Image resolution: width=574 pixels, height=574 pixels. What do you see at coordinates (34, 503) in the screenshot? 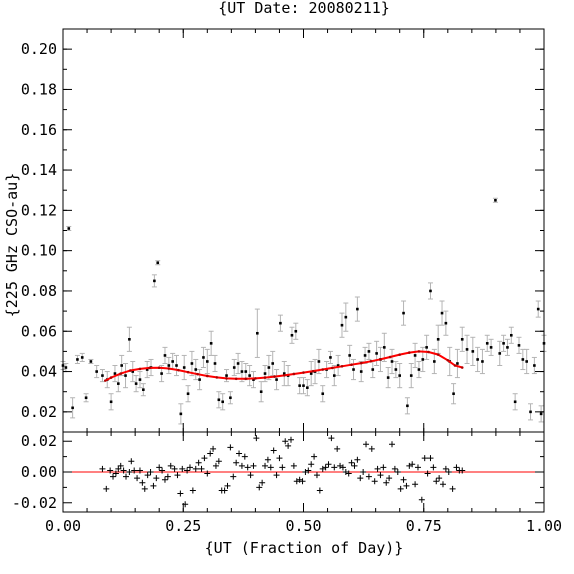
I see `y-tick-label: -0.02` at bounding box center [34, 503].